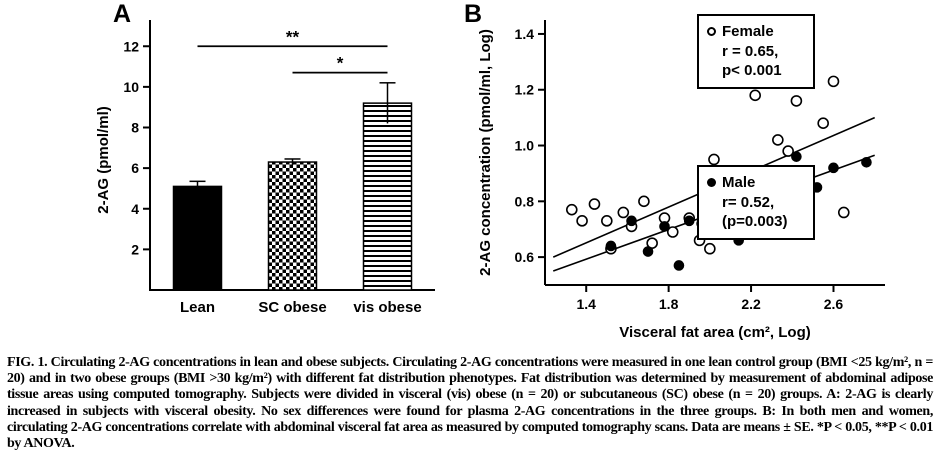 The image size is (940, 455). Describe the element at coordinates (387, 307) in the screenshot. I see `category-label: vis obese` at that location.